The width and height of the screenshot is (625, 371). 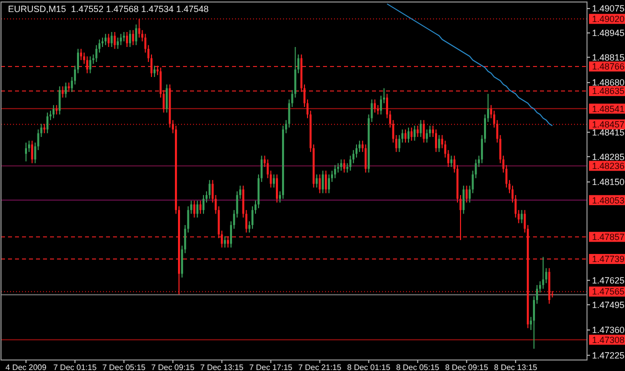 What do you see at coordinates (608, 109) in the screenshot?
I see `ref-line-label: 1.48541` at bounding box center [608, 109].